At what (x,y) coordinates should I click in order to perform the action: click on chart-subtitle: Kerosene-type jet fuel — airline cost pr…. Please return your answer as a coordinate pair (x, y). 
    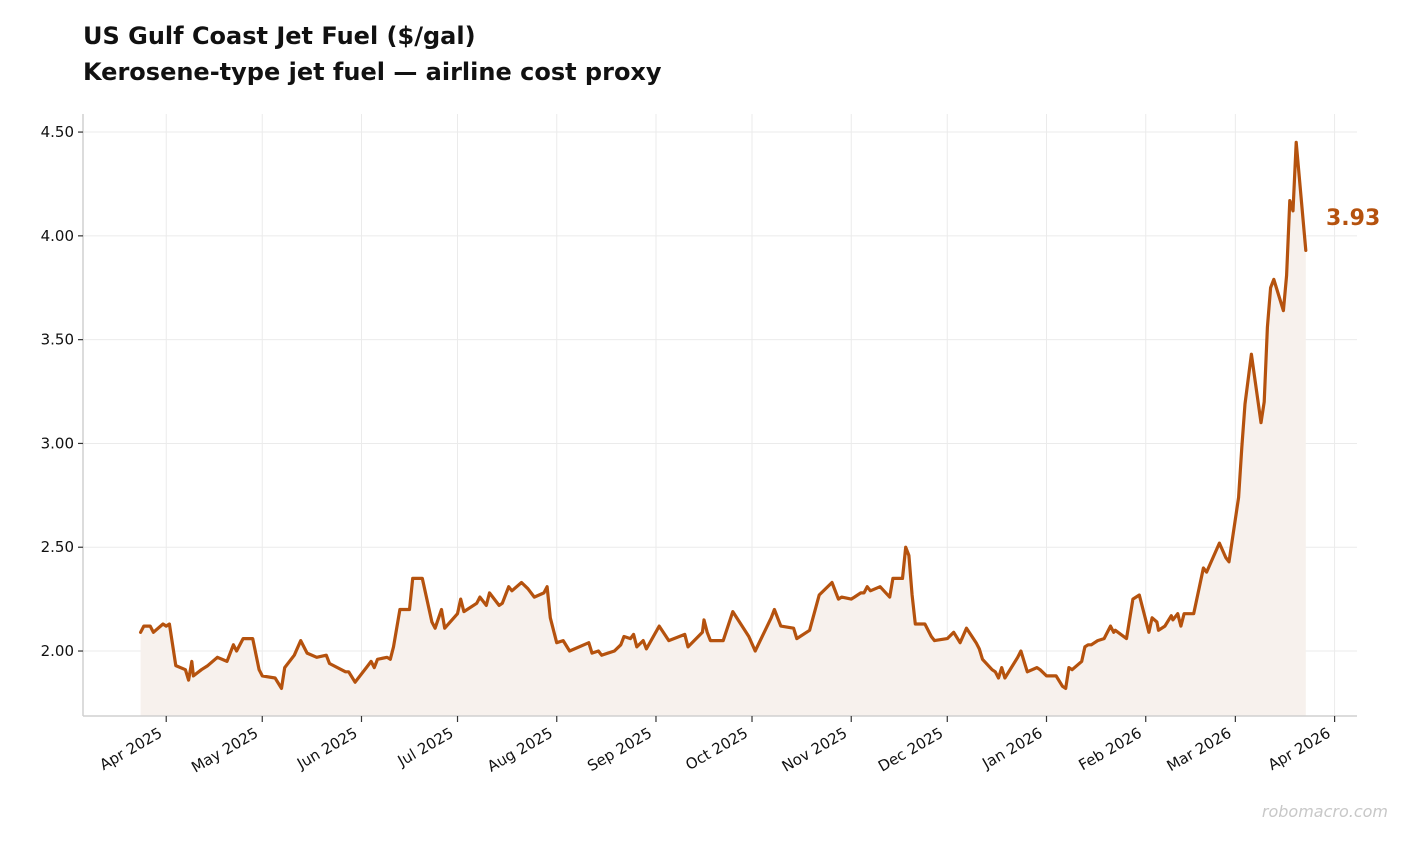
    Looking at the image, I should click on (372, 72).